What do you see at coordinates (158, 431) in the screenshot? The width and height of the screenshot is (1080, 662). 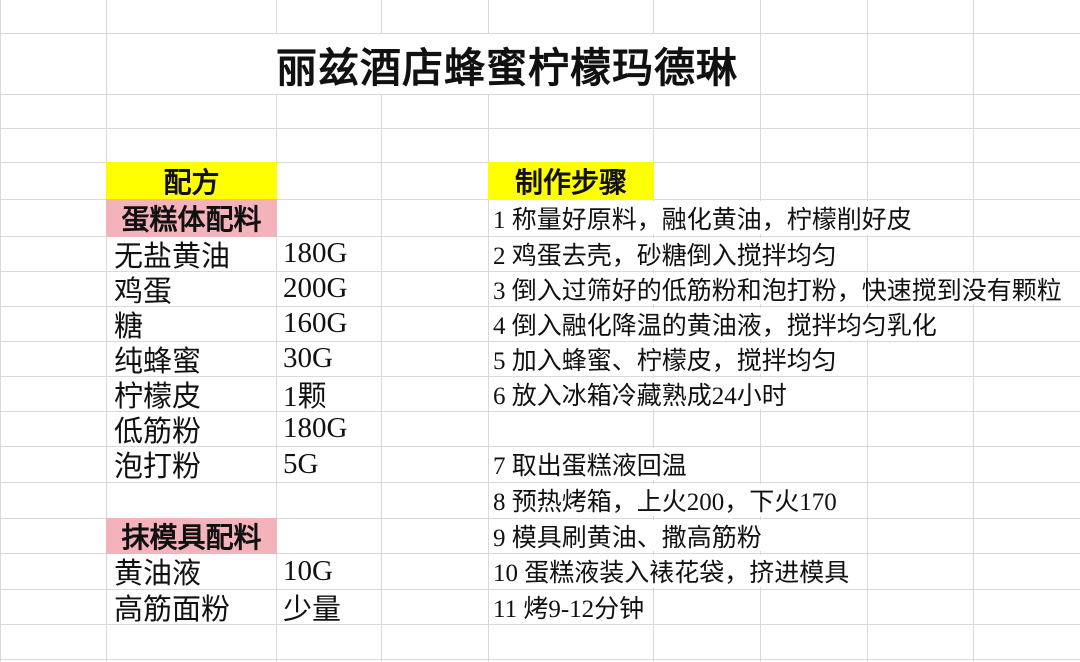 I see `ingredient-name-cell: 低筋粉` at bounding box center [158, 431].